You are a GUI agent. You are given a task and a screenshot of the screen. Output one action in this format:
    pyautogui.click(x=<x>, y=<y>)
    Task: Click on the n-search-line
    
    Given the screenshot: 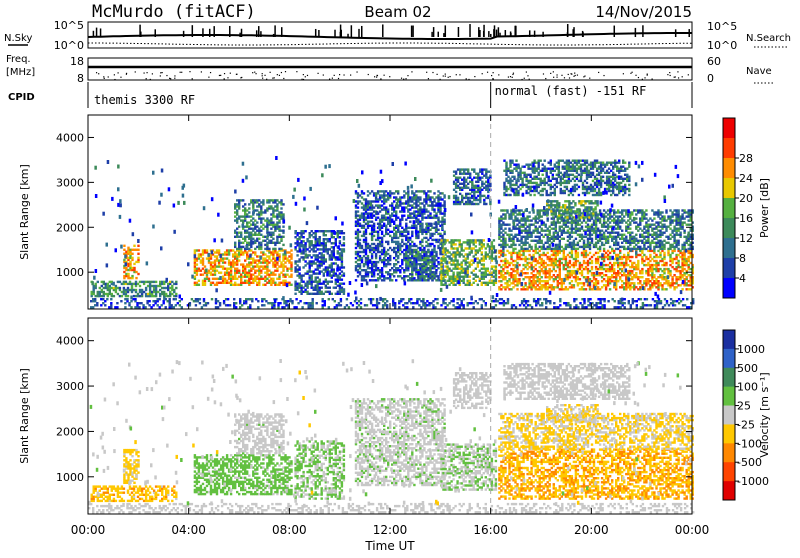 What is the action you would take?
    pyautogui.click(x=390, y=44)
    